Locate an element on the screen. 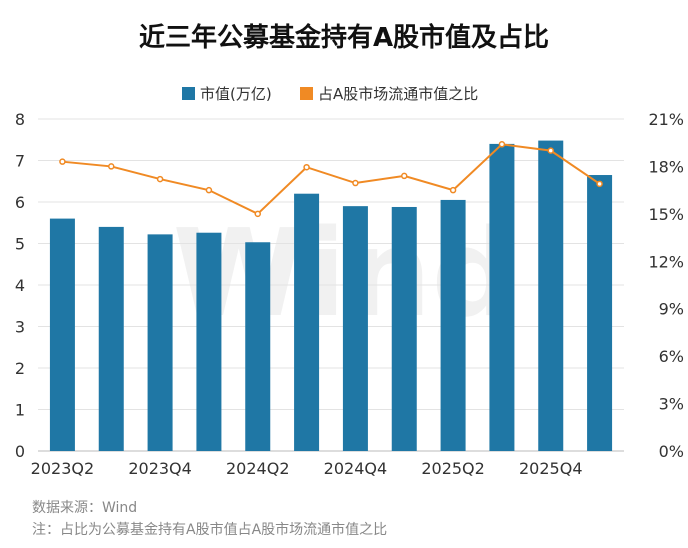 This screenshot has height=548, width=688. right-tick-label: 21% is located at coordinates (666, 119).